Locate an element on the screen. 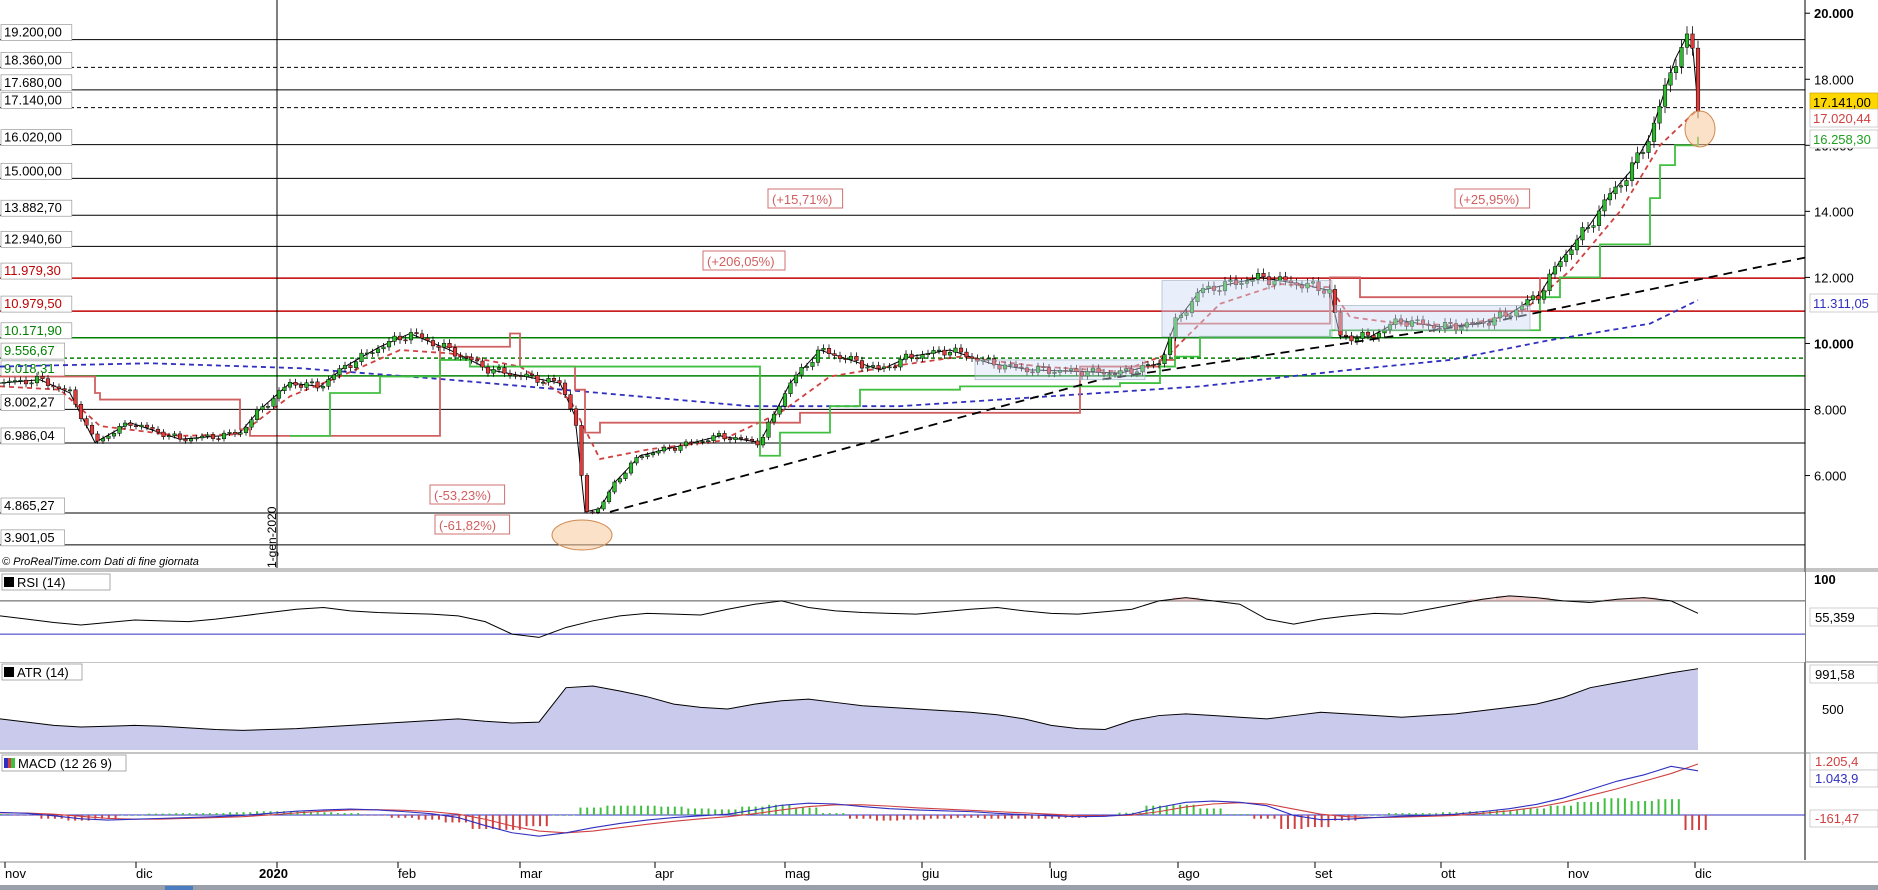 The height and width of the screenshot is (890, 1878). rsi-title: RSI (14) is located at coordinates (41, 582).